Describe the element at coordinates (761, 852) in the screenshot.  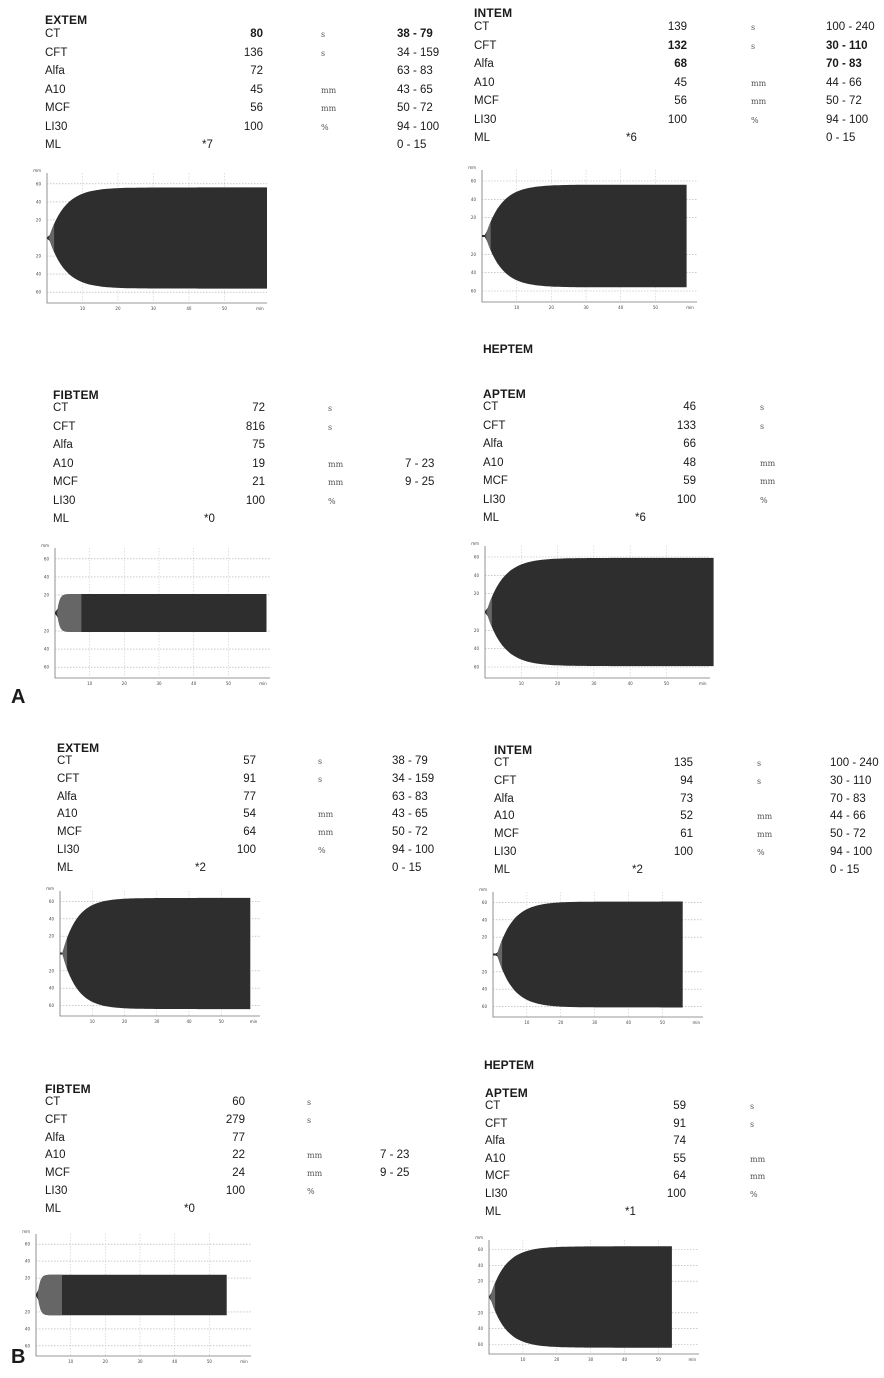
I see `param-unit: %` at that location.